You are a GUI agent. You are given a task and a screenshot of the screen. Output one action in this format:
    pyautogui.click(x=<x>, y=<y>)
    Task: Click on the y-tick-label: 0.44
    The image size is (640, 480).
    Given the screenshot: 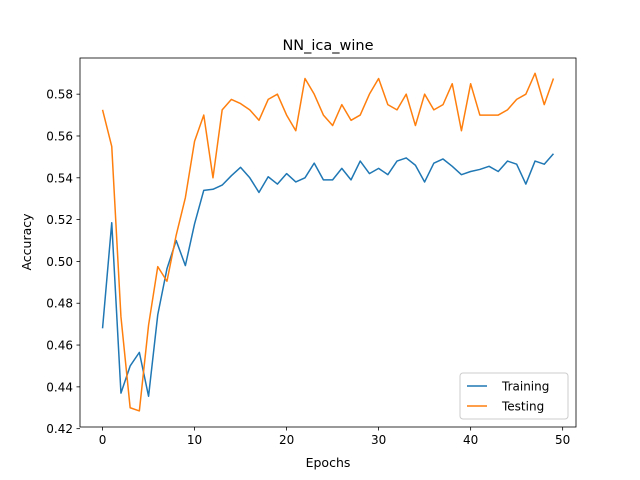 What is the action you would take?
    pyautogui.click(x=59, y=387)
    